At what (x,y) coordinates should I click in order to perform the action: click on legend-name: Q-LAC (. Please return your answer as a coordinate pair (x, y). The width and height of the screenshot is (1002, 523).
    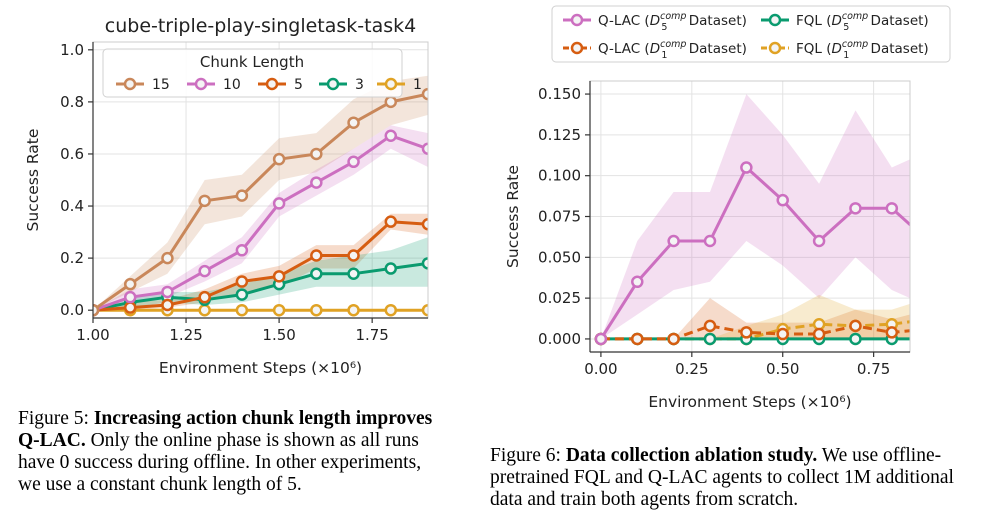
    Looking at the image, I should click on (624, 21).